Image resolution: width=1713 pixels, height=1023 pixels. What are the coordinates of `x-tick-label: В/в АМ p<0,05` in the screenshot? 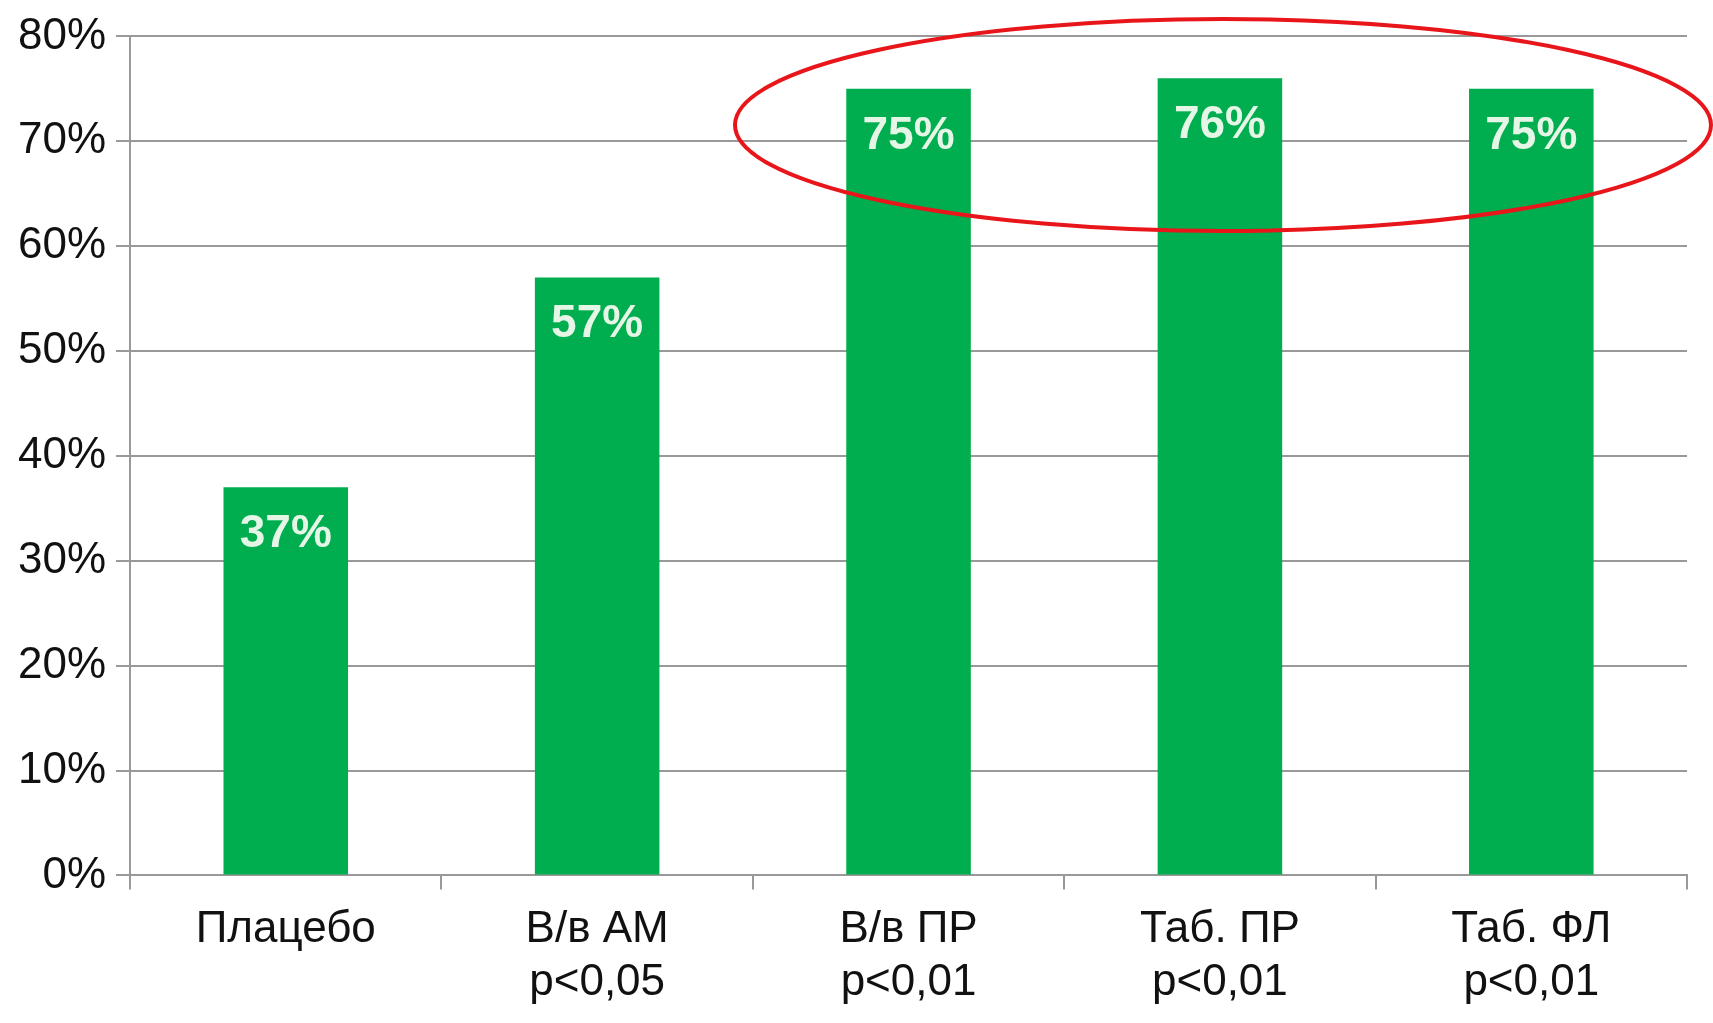 It's located at (597, 952).